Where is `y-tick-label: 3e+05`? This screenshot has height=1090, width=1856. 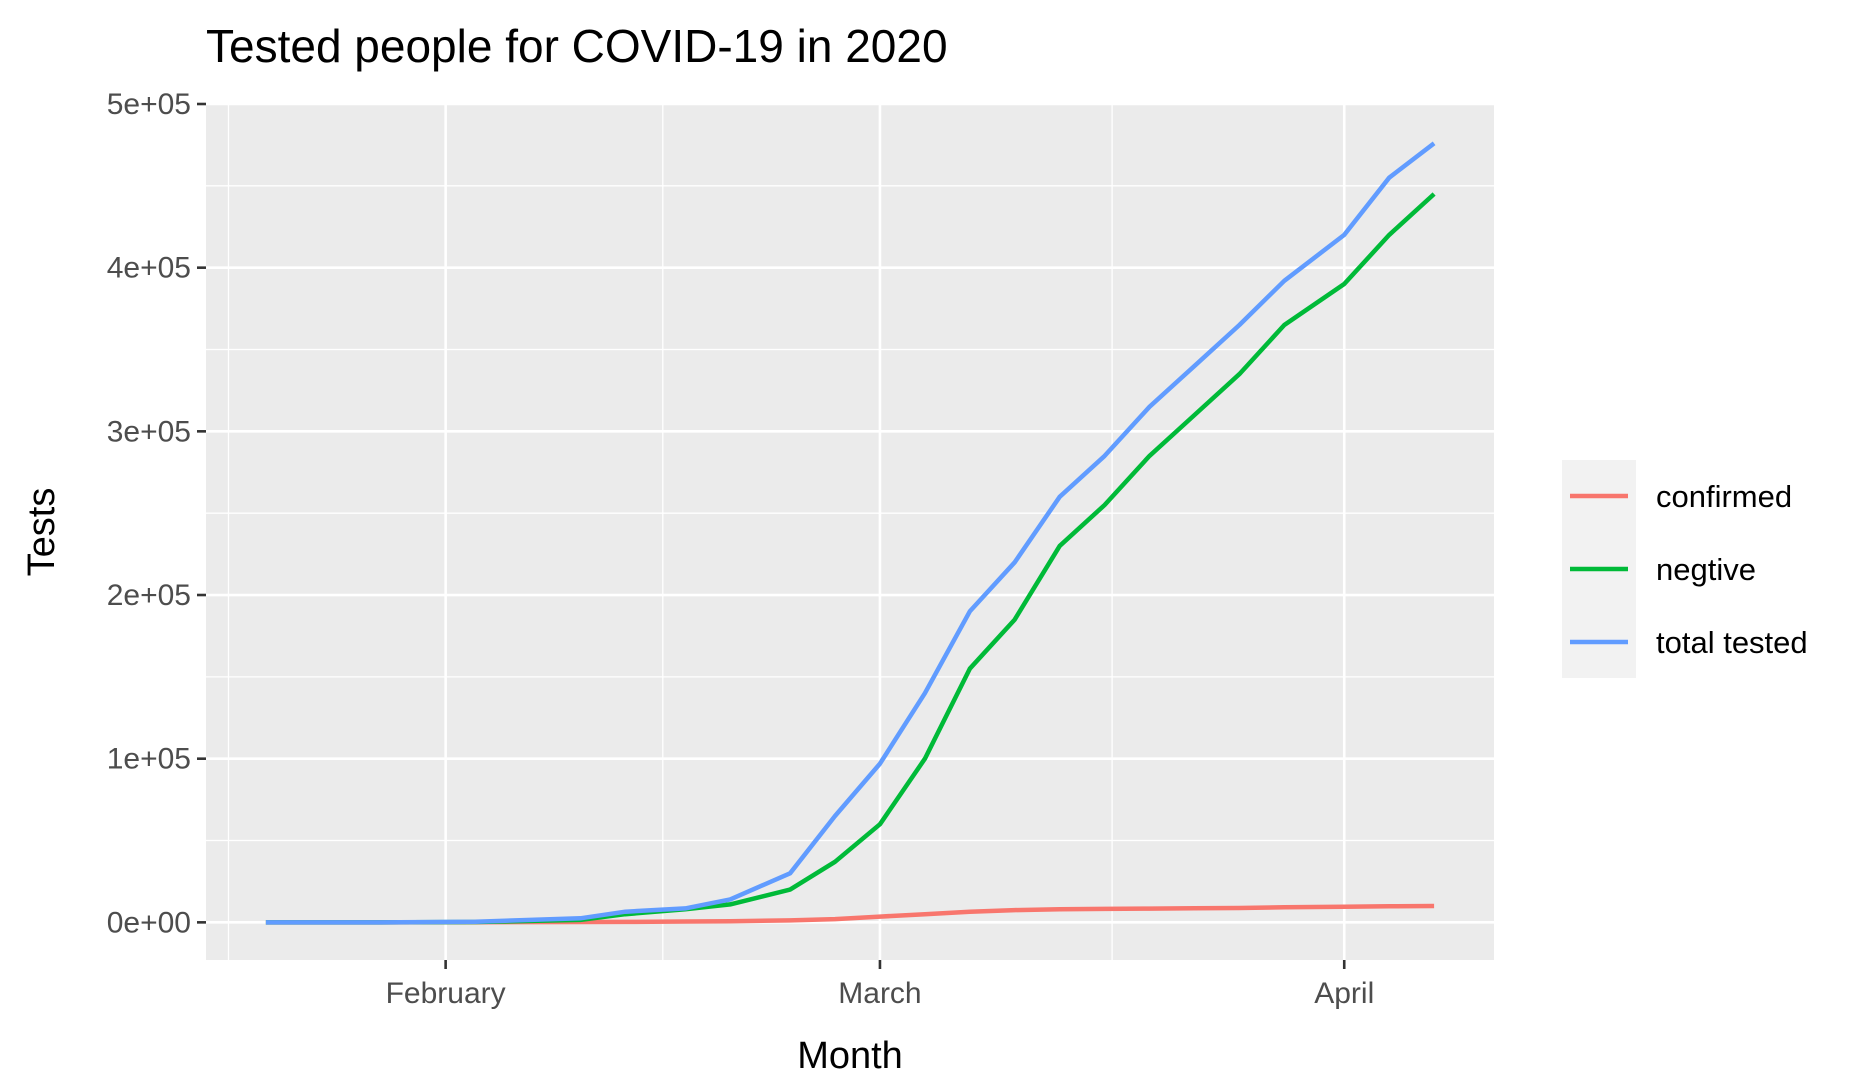
y-tick-label: 3e+05 is located at coordinates (149, 431).